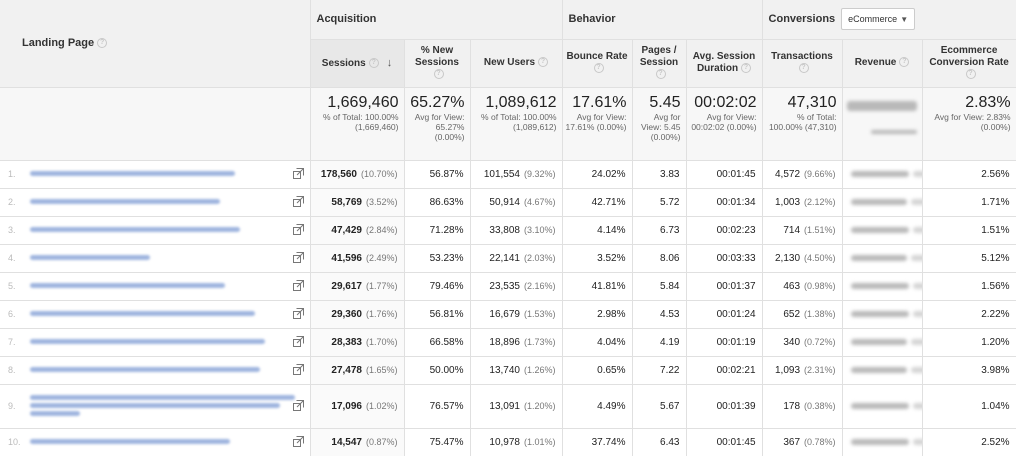  What do you see at coordinates (381, 341) in the screenshot?
I see `sessions-pct: (1.70%)` at bounding box center [381, 341].